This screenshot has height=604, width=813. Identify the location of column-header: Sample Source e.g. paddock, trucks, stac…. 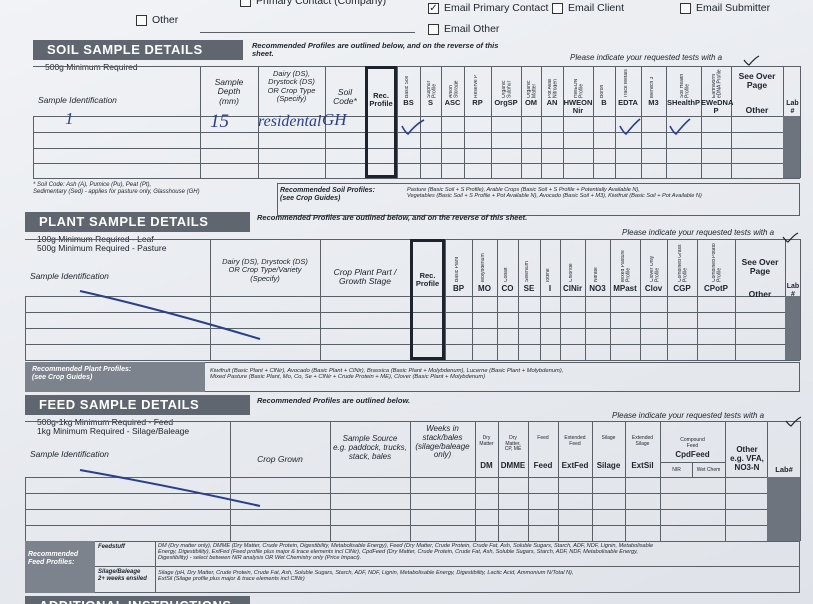
(370, 447).